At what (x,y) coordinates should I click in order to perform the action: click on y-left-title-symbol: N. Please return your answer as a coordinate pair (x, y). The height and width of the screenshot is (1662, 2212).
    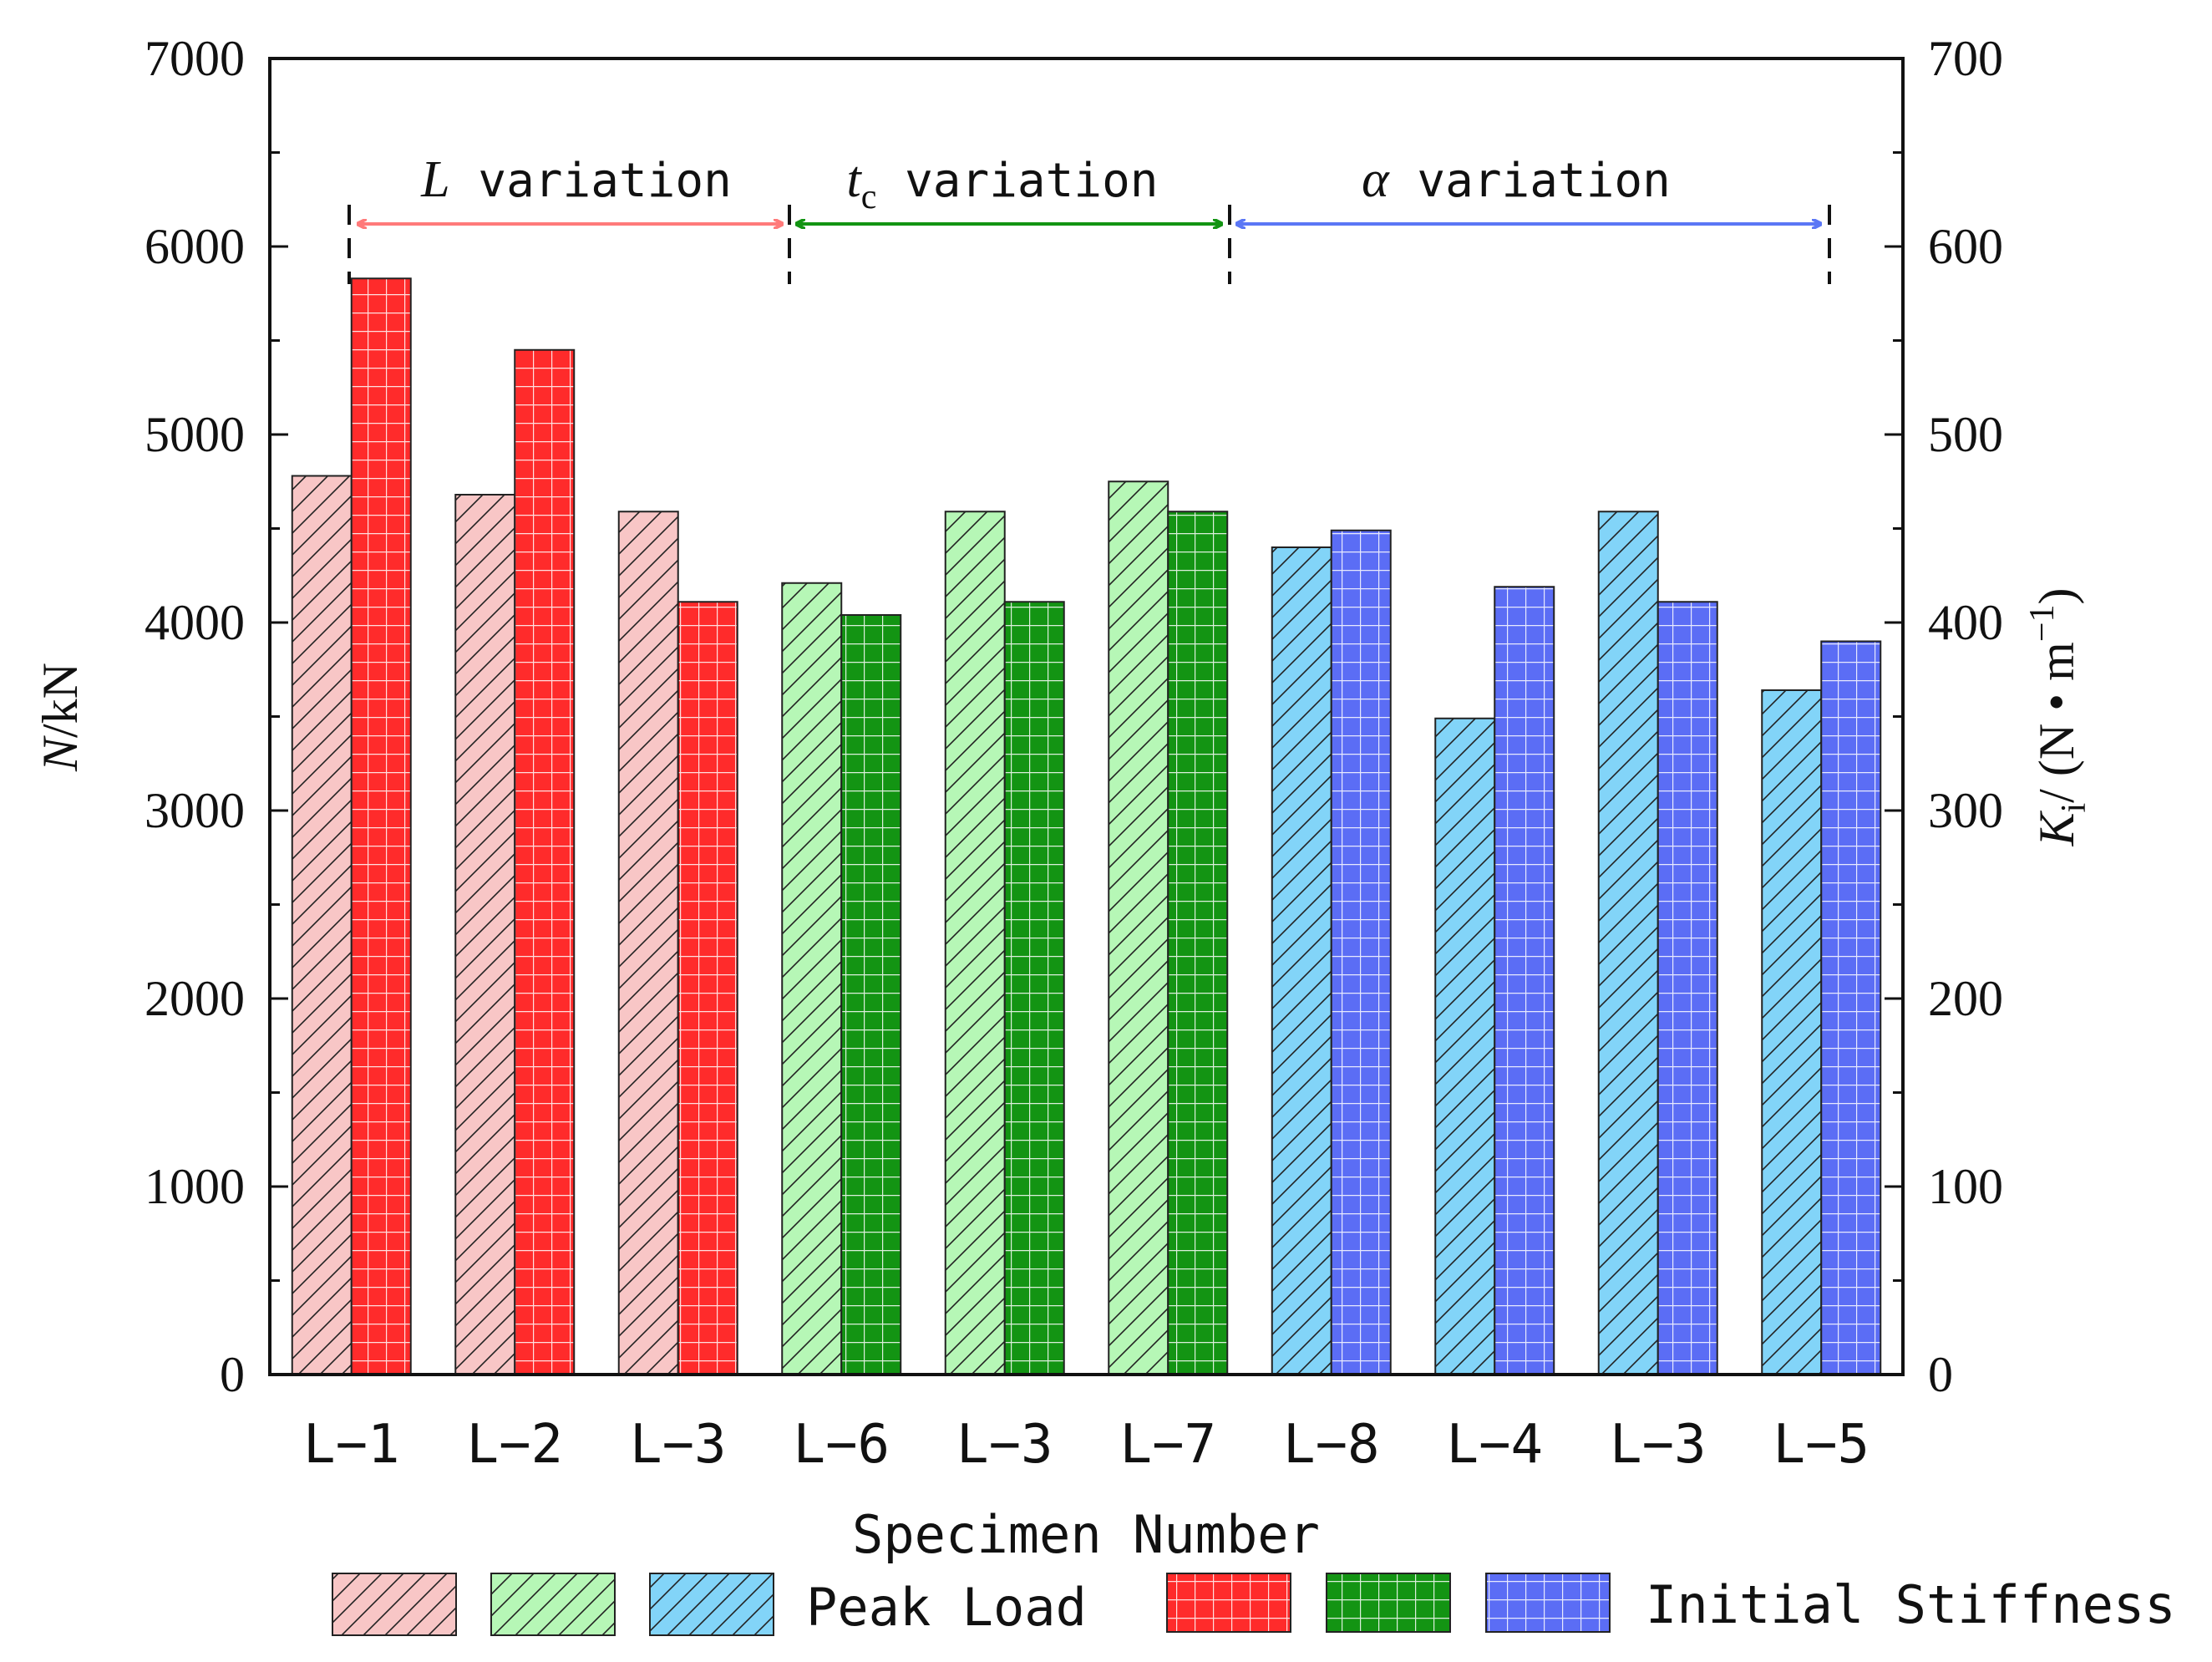
    Looking at the image, I should click on (61, 753).